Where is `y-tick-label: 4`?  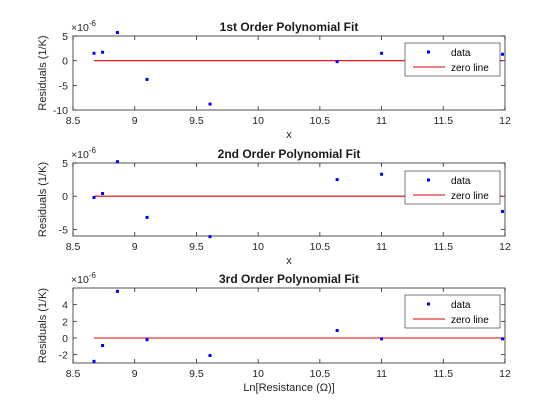 y-tick-label: 4 is located at coordinates (65, 306).